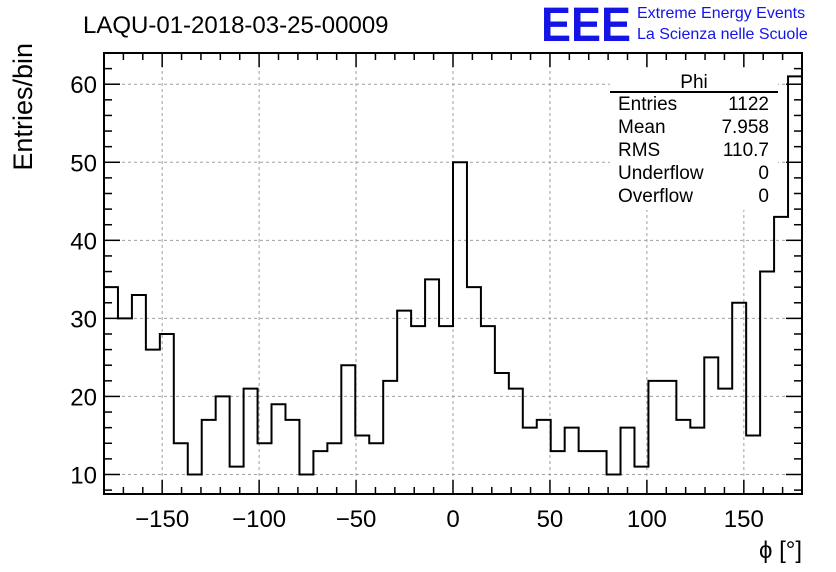 This screenshot has width=836, height=572. Describe the element at coordinates (746, 150) in the screenshot. I see `stats-row-value: 110.7` at that location.